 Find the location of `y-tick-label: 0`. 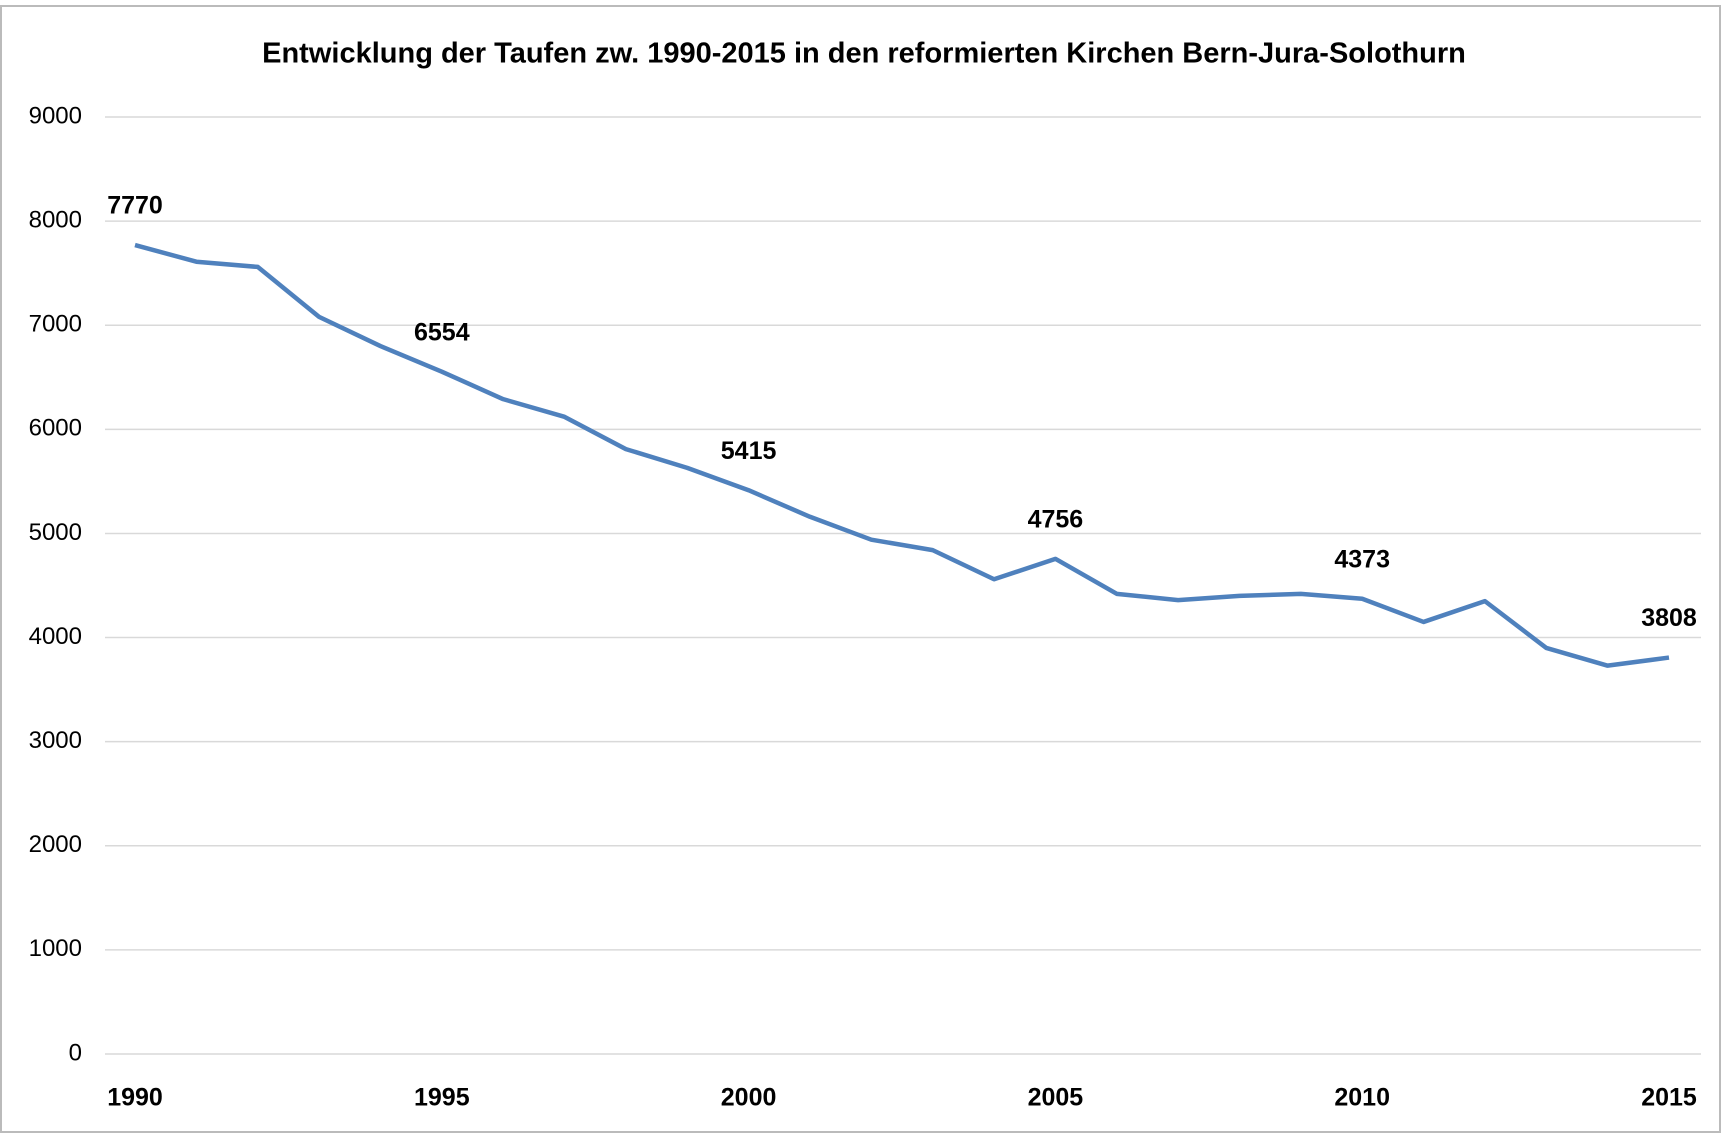

y-tick-label: 0 is located at coordinates (75, 1052).